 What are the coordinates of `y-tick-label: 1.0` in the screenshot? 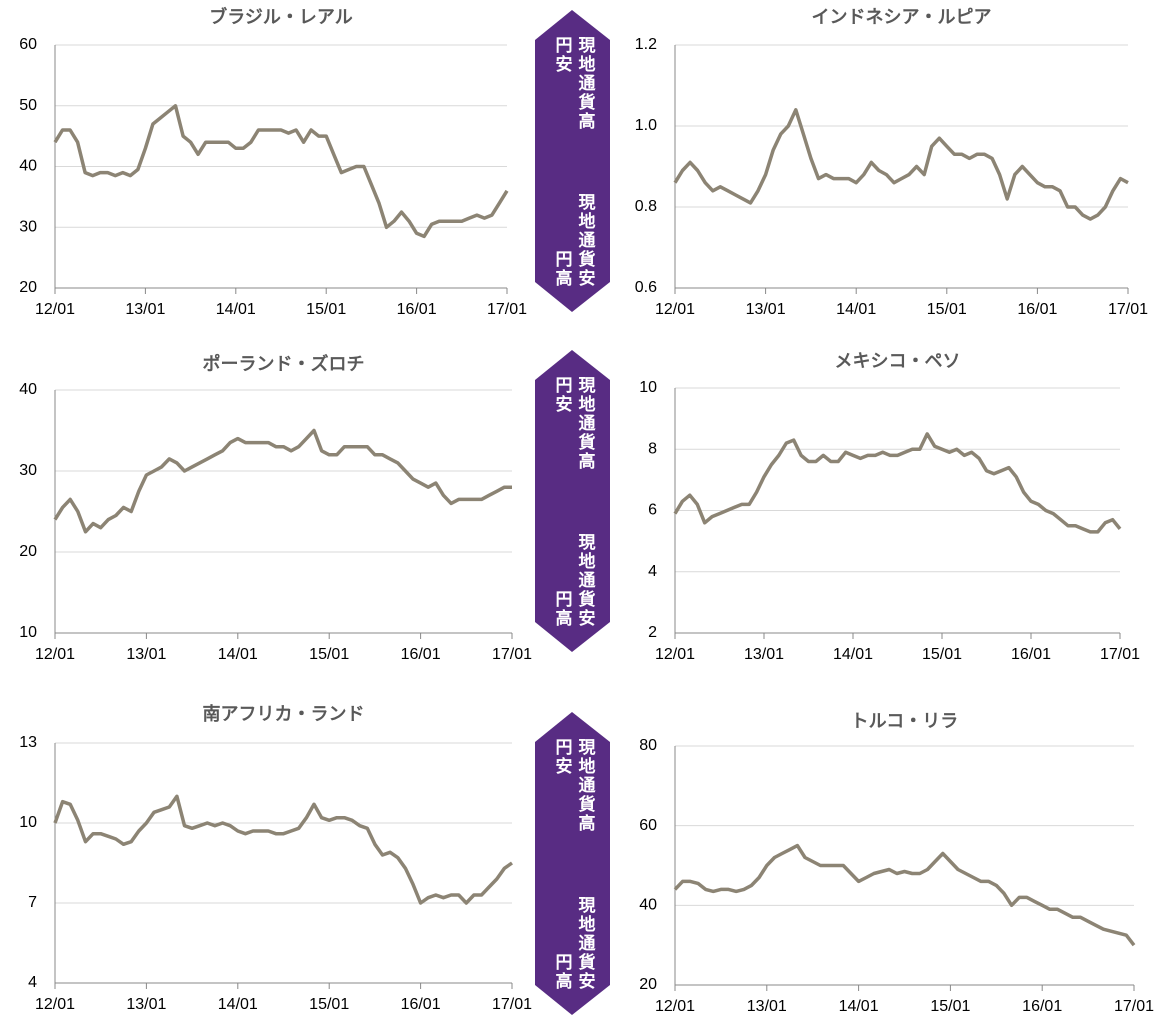 It's located at (646, 125).